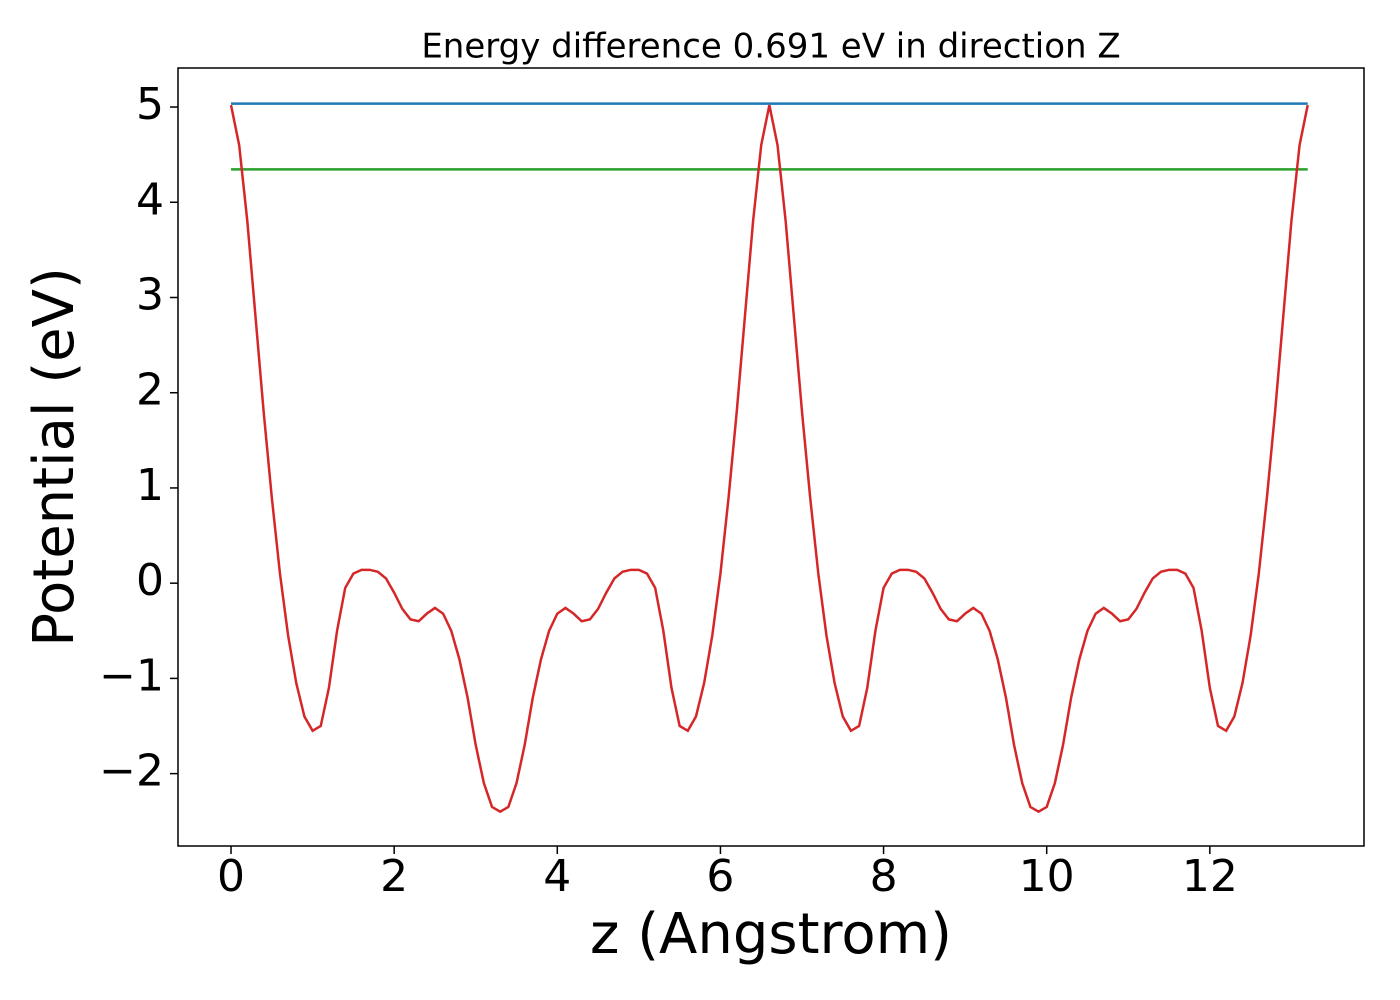  I want to click on y-tick-label: −1, so click(131, 675).